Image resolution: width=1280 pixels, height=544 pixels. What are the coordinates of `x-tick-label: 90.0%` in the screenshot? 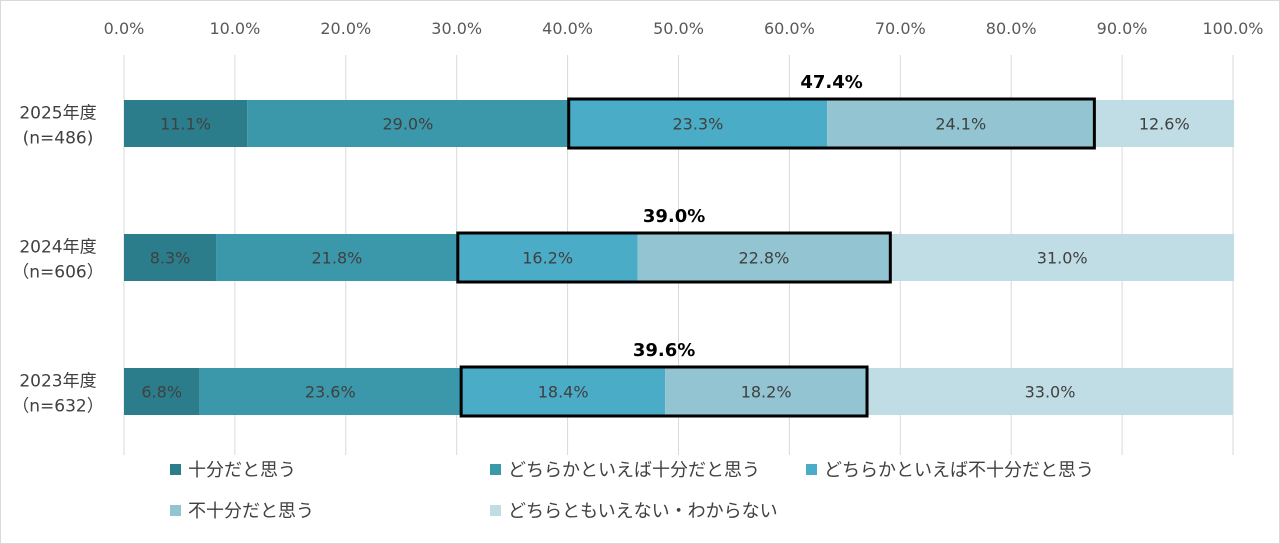 It's located at (1122, 28).